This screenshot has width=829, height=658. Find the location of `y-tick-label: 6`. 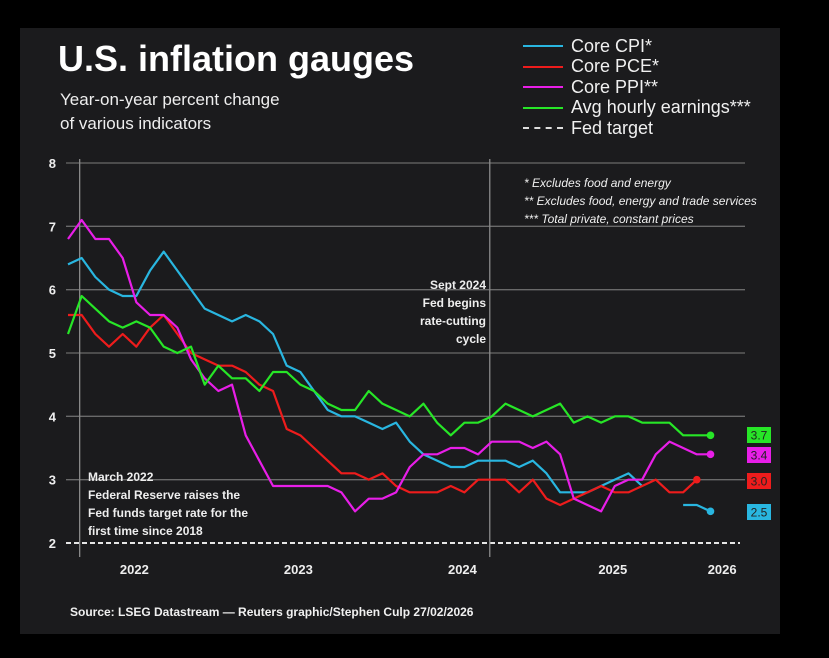

y-tick-label: 6 is located at coordinates (52, 290).